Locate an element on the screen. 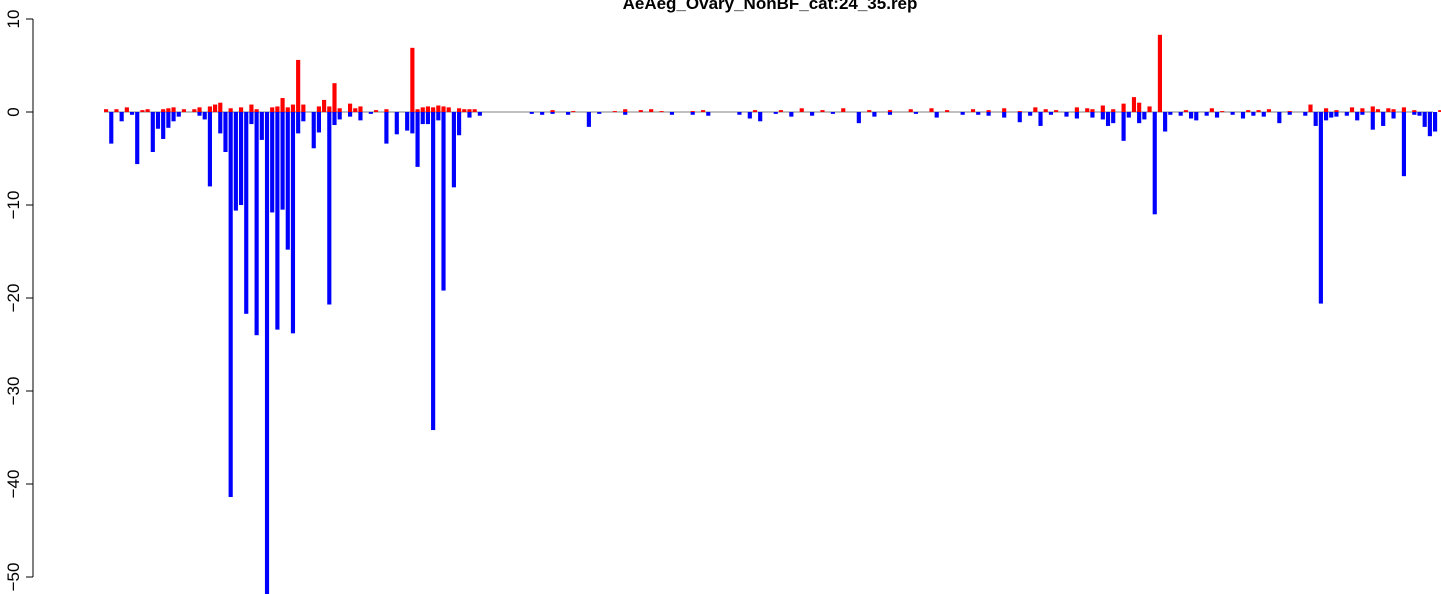 This screenshot has width=1441, height=594. y-tick-label: 0 is located at coordinates (13, 111).